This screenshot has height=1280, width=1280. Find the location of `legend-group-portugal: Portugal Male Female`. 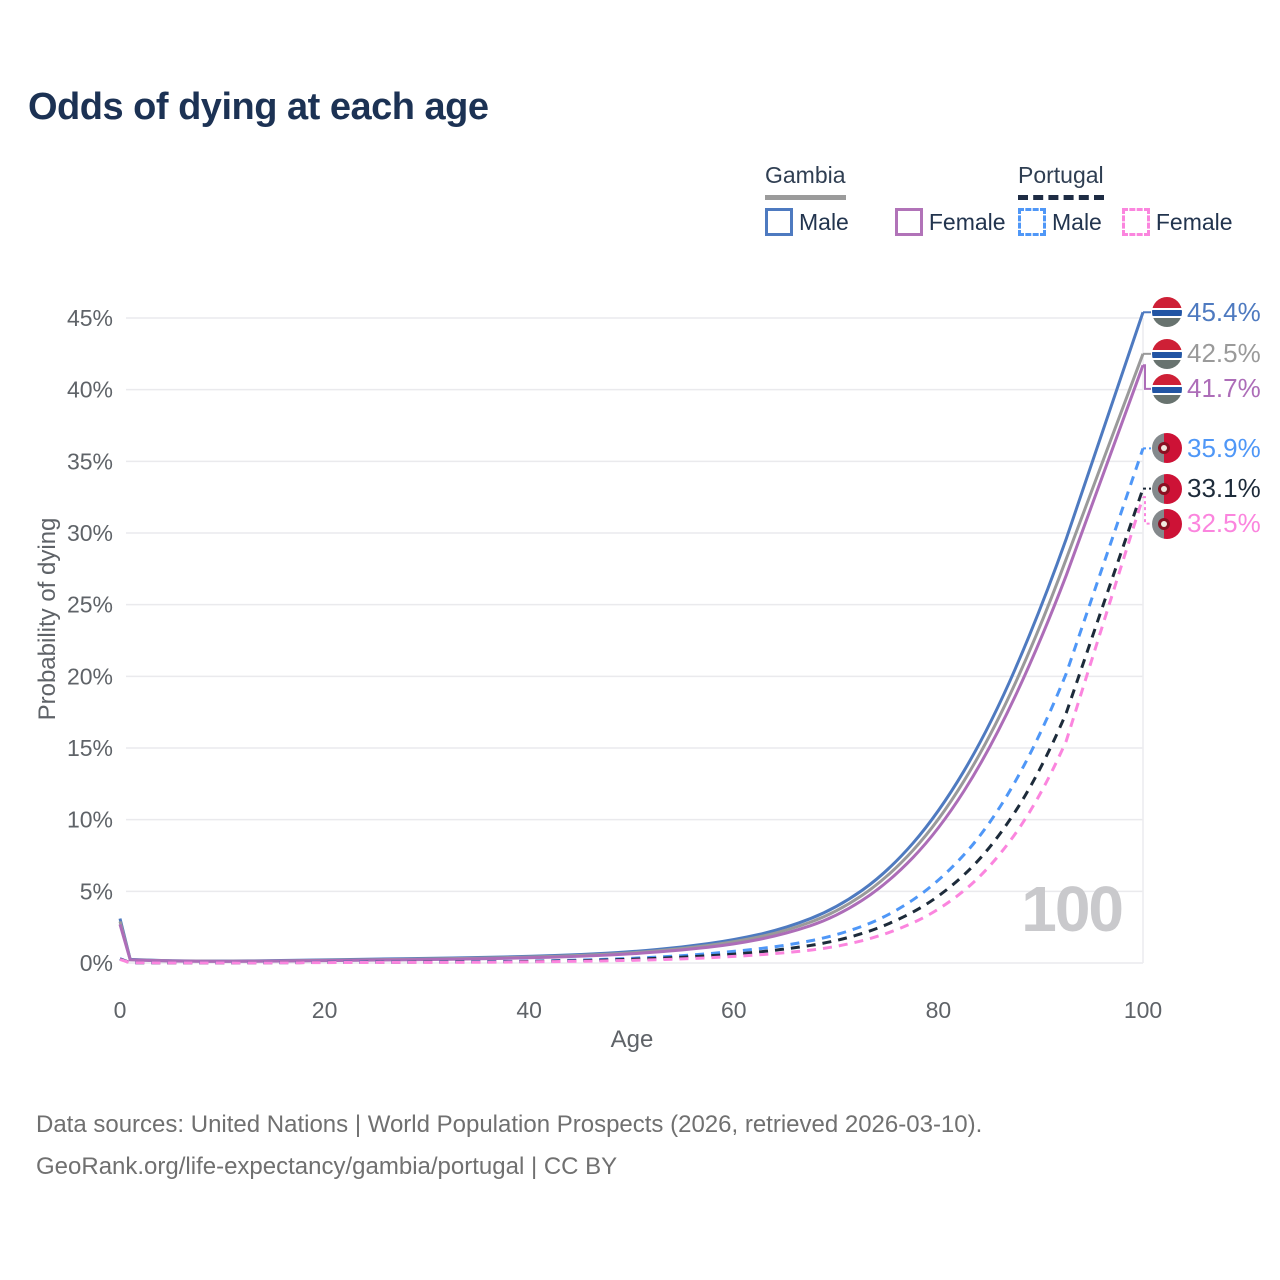

legend-group-portugal: Portugal Male Female is located at coordinates (1125, 199).